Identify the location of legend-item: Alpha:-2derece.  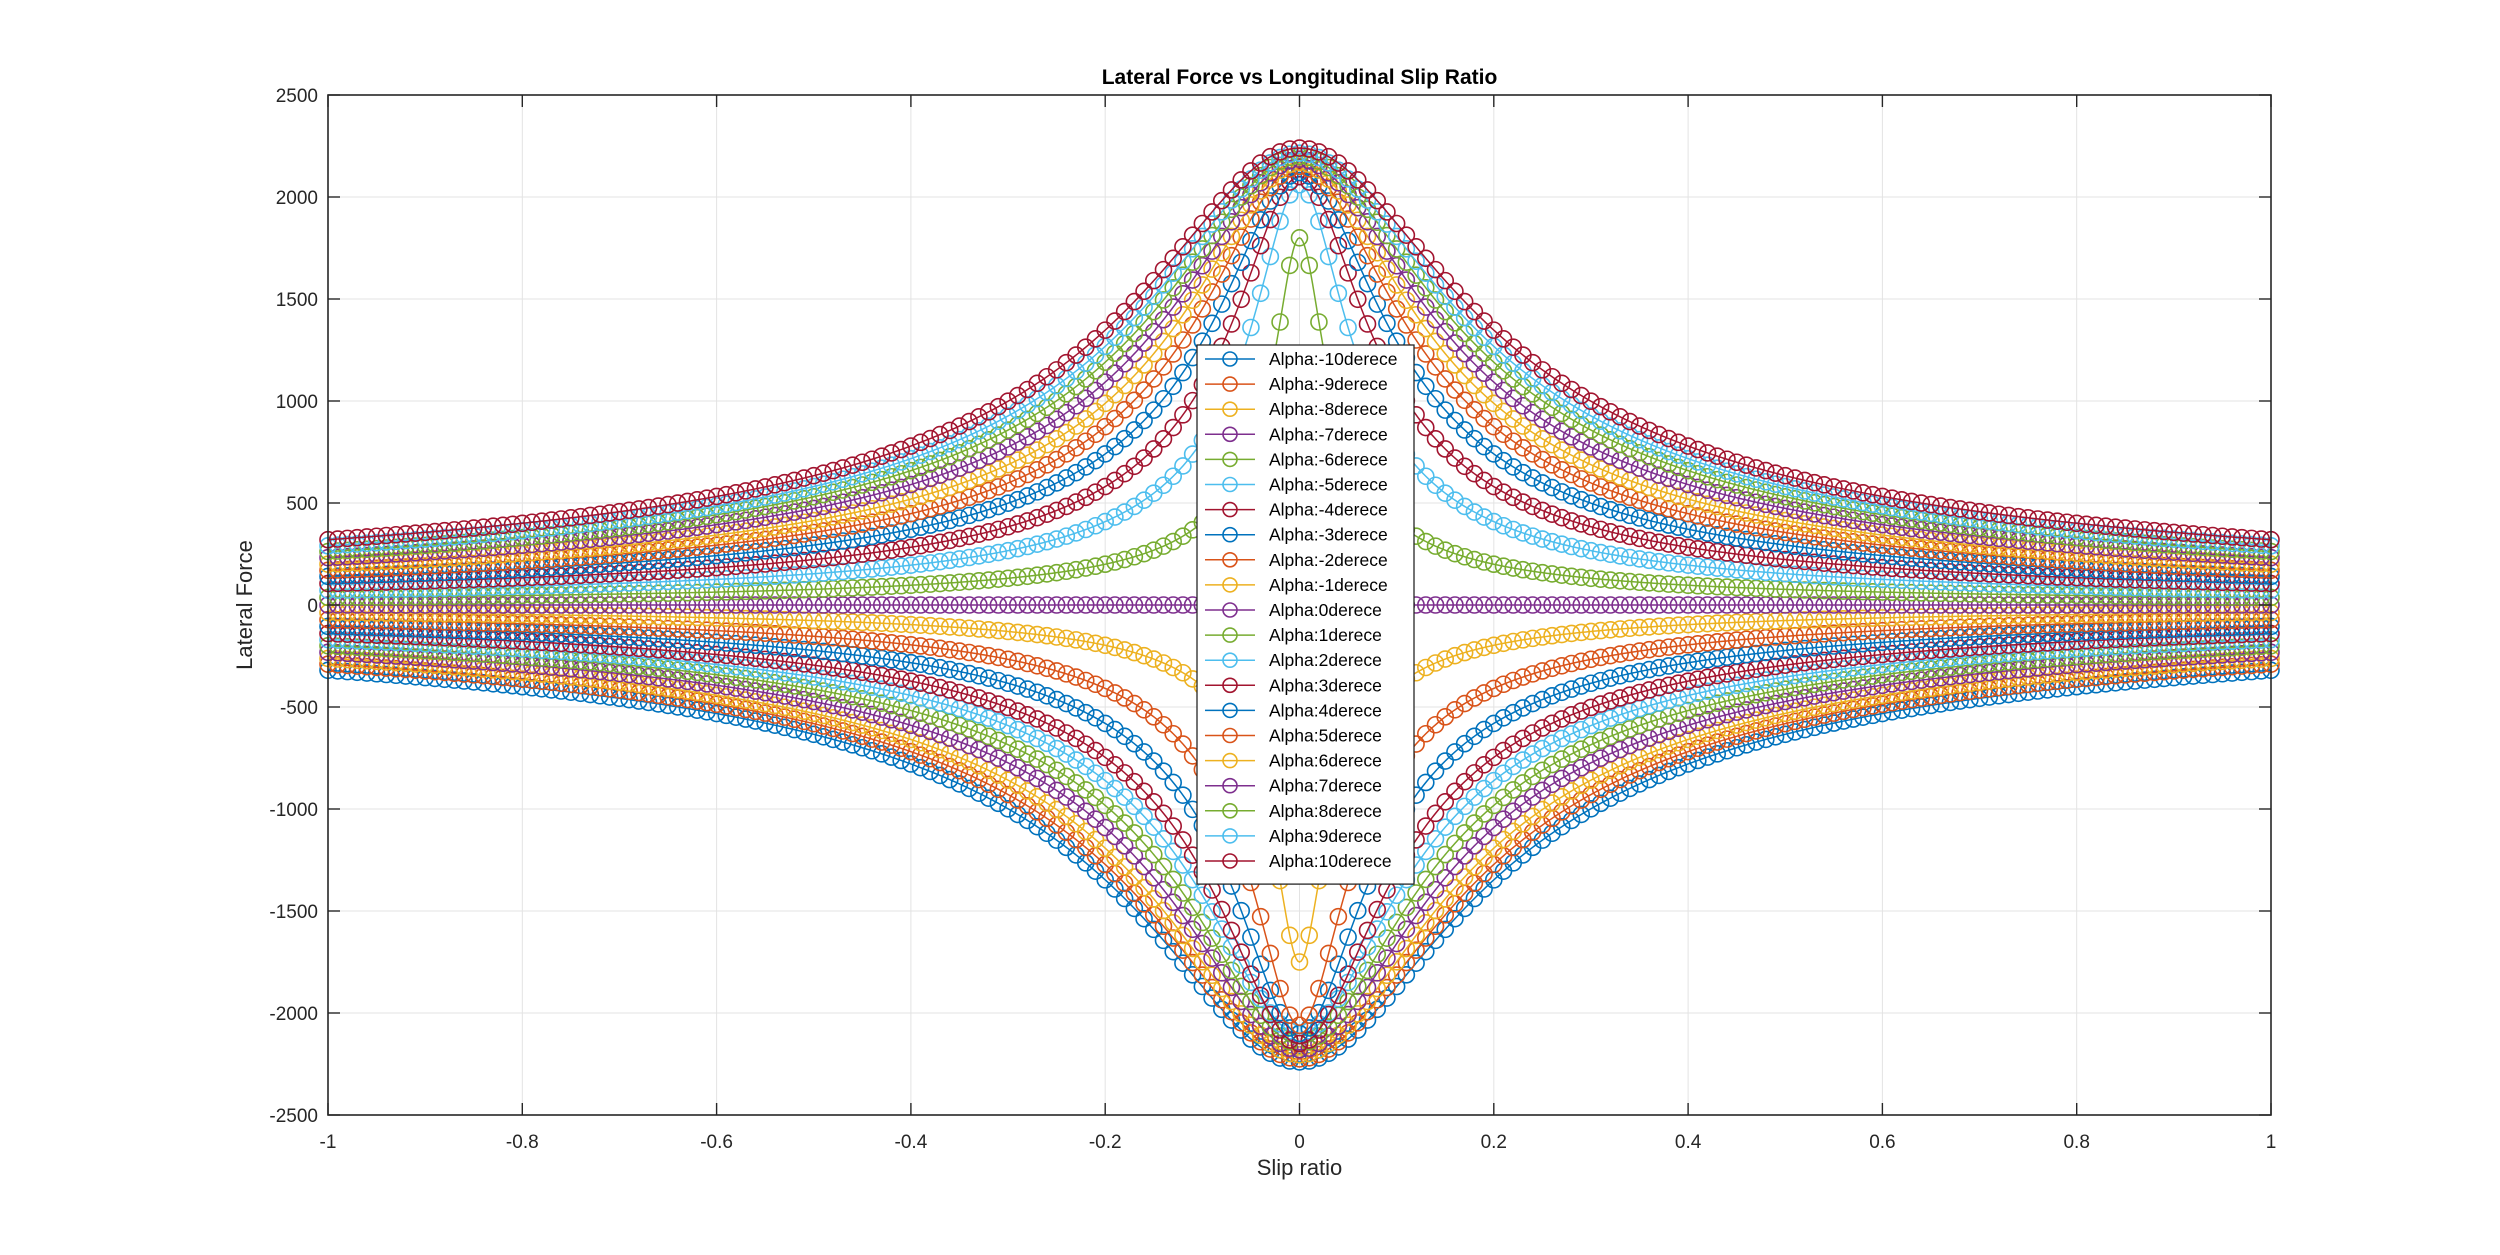
(1296, 560).